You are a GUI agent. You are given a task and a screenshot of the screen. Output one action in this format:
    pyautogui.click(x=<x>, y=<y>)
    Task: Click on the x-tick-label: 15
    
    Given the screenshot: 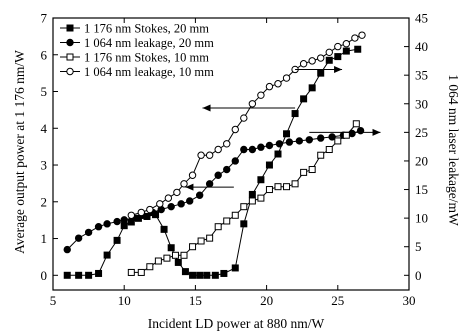 What is the action you would take?
    pyautogui.click(x=195, y=300)
    